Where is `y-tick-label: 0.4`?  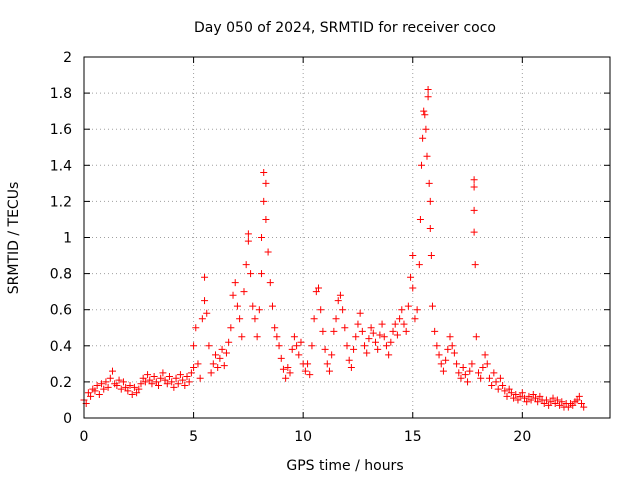 y-tick-label: 0.4 is located at coordinates (61, 347).